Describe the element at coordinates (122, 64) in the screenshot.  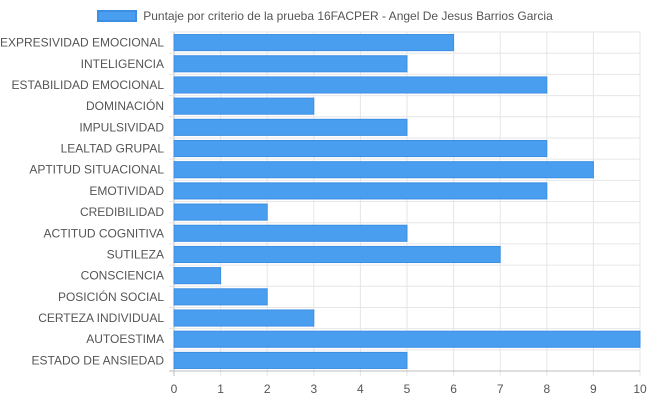
I see `category-label: INTELIGENCIA` at that location.